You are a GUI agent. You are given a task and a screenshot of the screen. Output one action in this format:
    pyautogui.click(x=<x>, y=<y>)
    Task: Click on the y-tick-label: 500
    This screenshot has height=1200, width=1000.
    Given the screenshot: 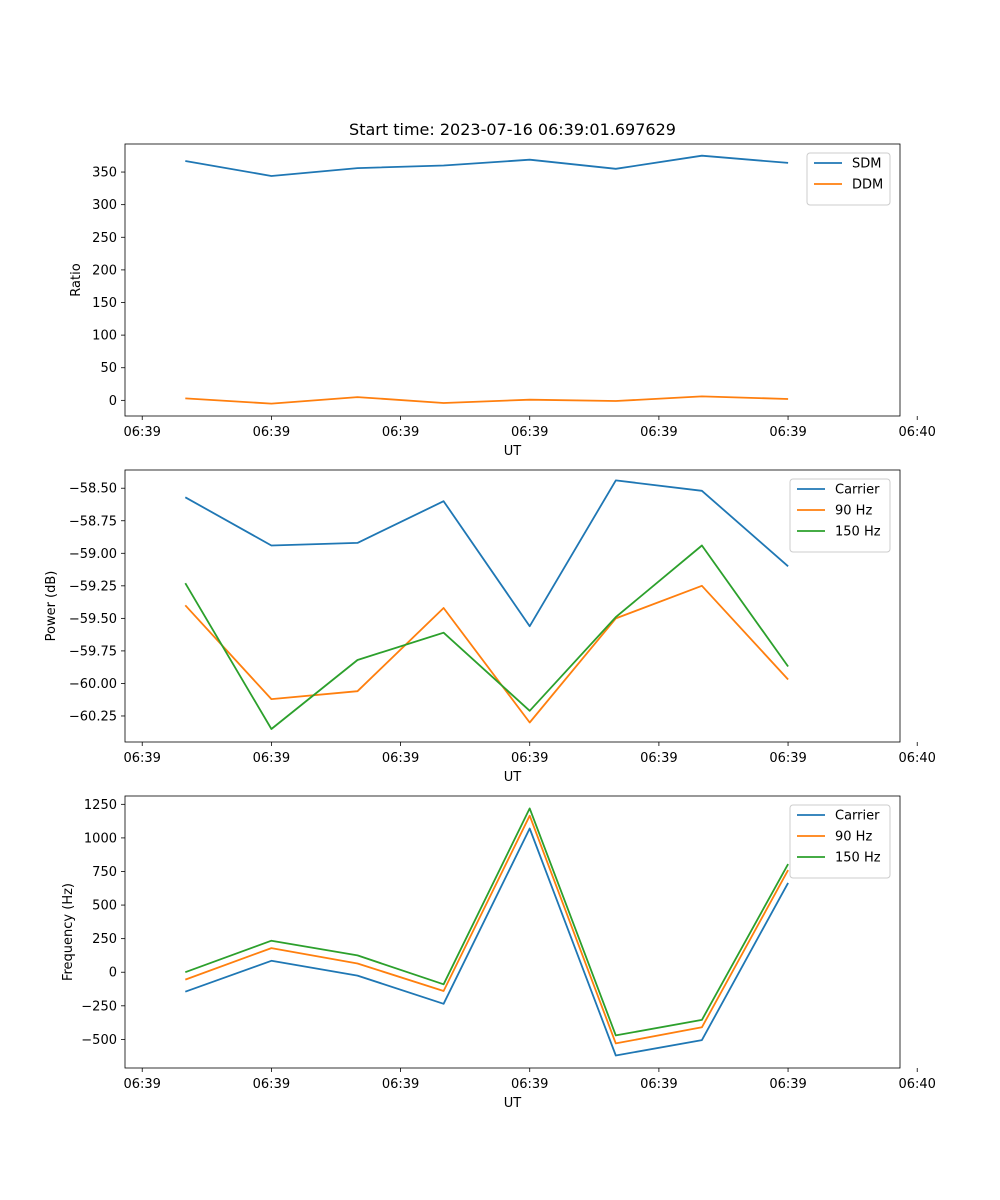 What is the action you would take?
    pyautogui.click(x=104, y=906)
    